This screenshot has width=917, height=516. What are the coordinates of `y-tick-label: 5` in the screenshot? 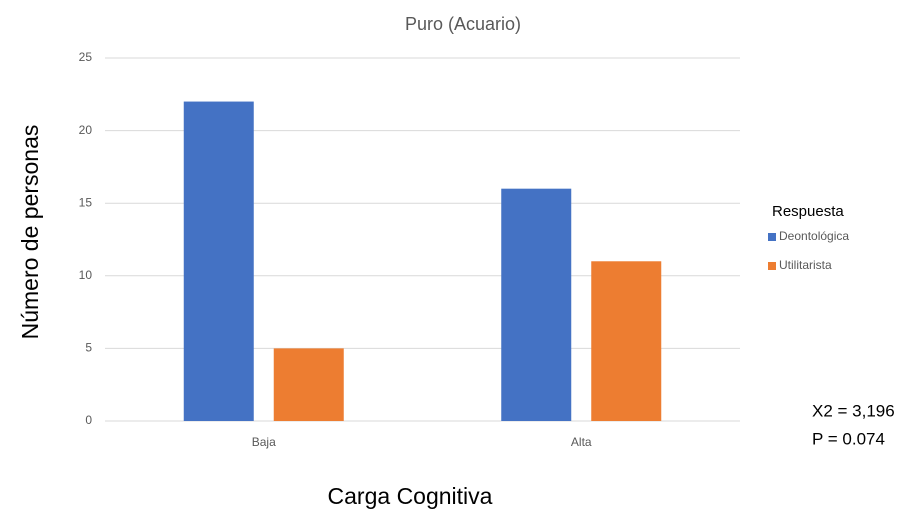 It's located at (88, 348).